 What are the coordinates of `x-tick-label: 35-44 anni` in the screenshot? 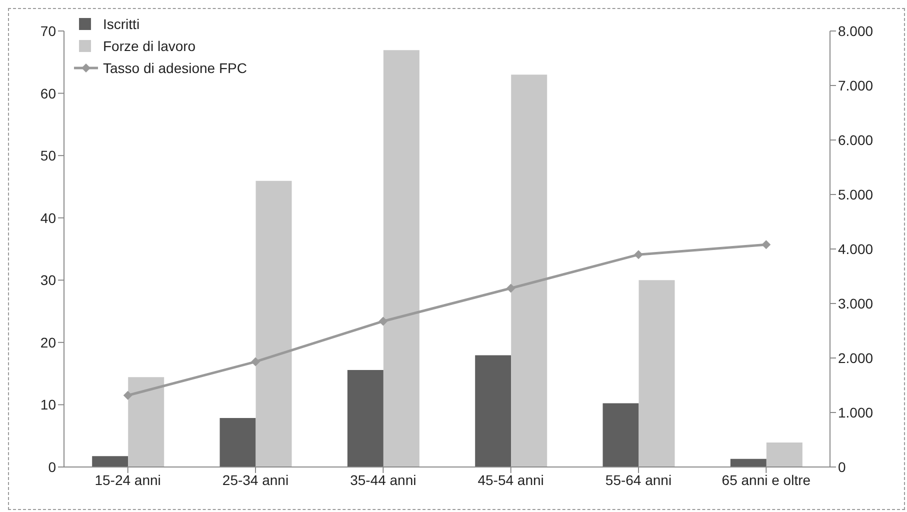 It's located at (383, 480).